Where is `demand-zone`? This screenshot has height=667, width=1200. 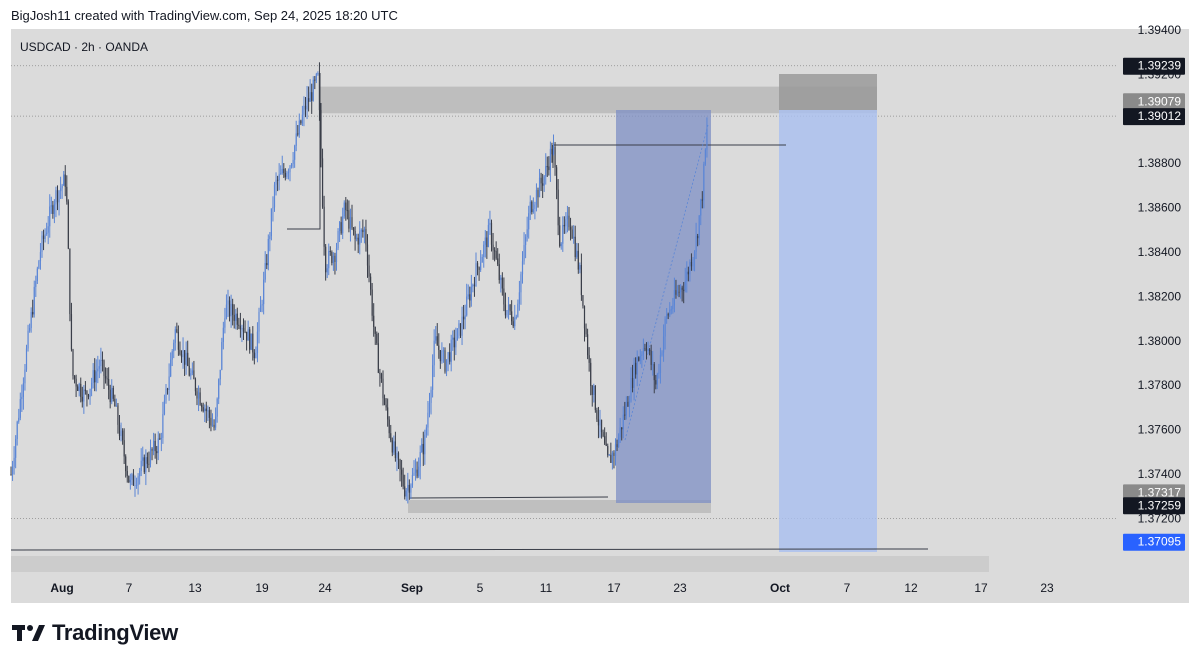
demand-zone is located at coordinates (559, 506).